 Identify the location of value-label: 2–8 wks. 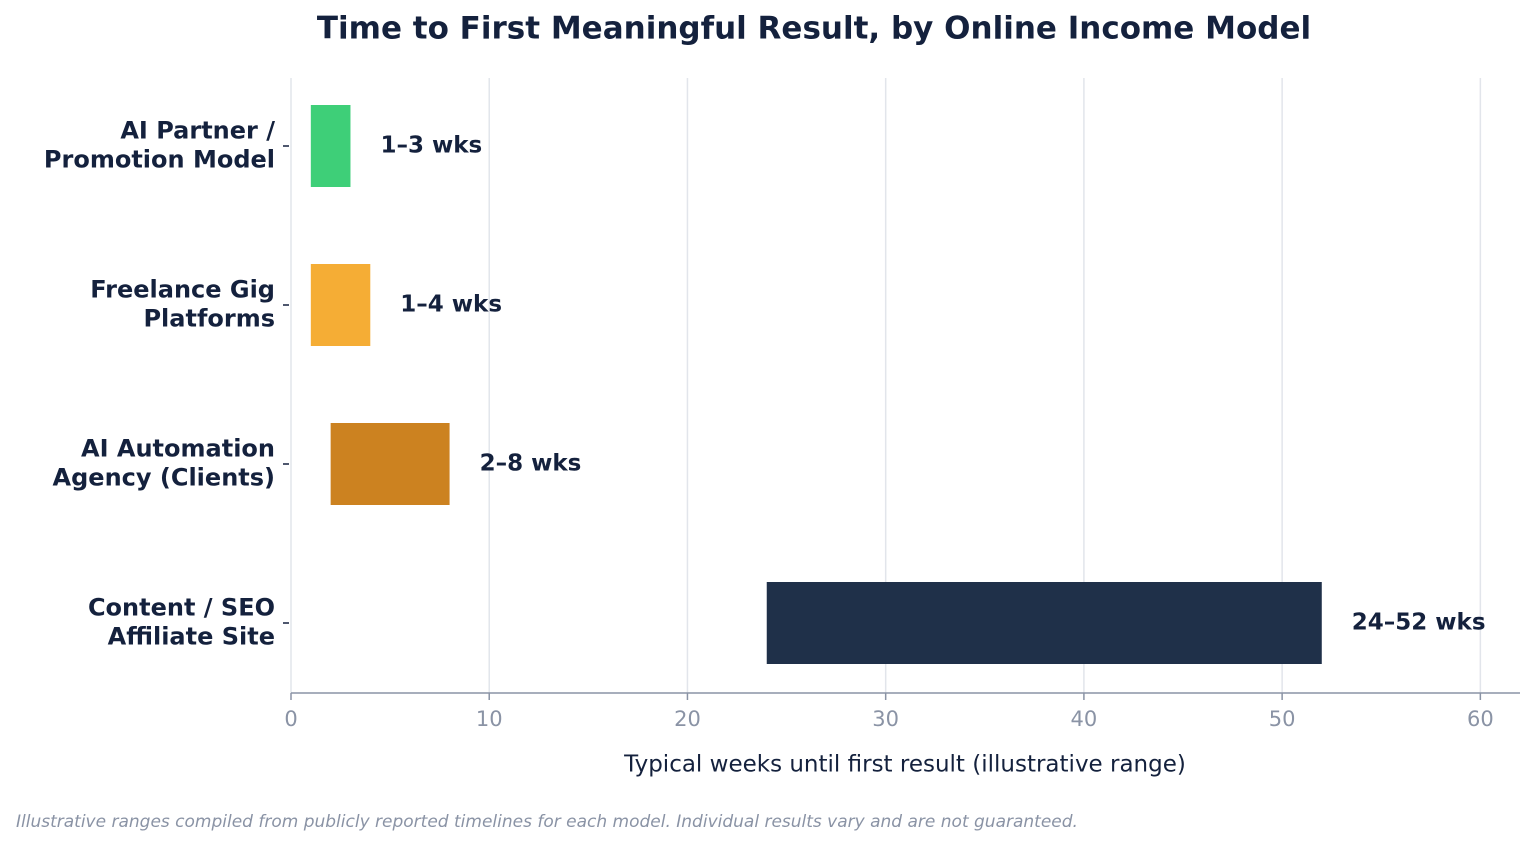
(531, 464).